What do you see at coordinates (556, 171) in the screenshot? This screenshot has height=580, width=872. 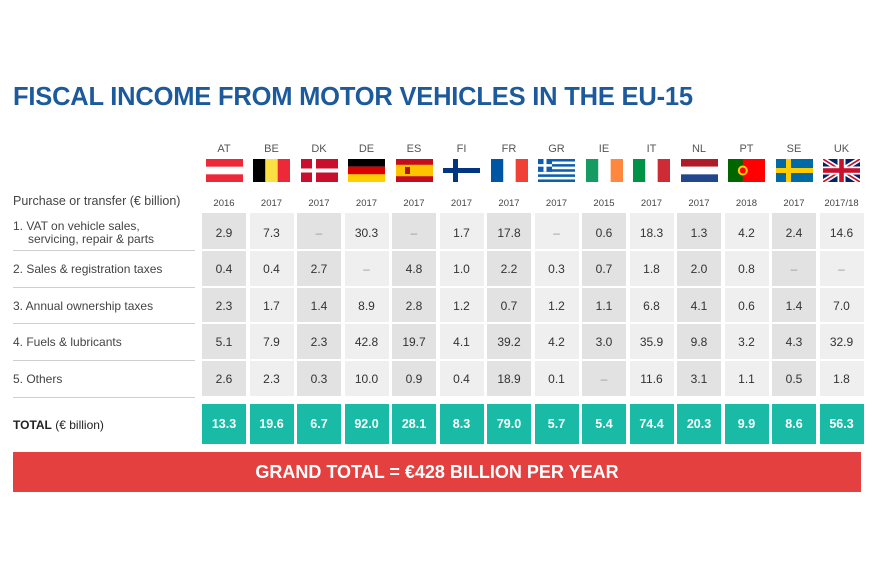 I see `flag-gr-icon` at bounding box center [556, 171].